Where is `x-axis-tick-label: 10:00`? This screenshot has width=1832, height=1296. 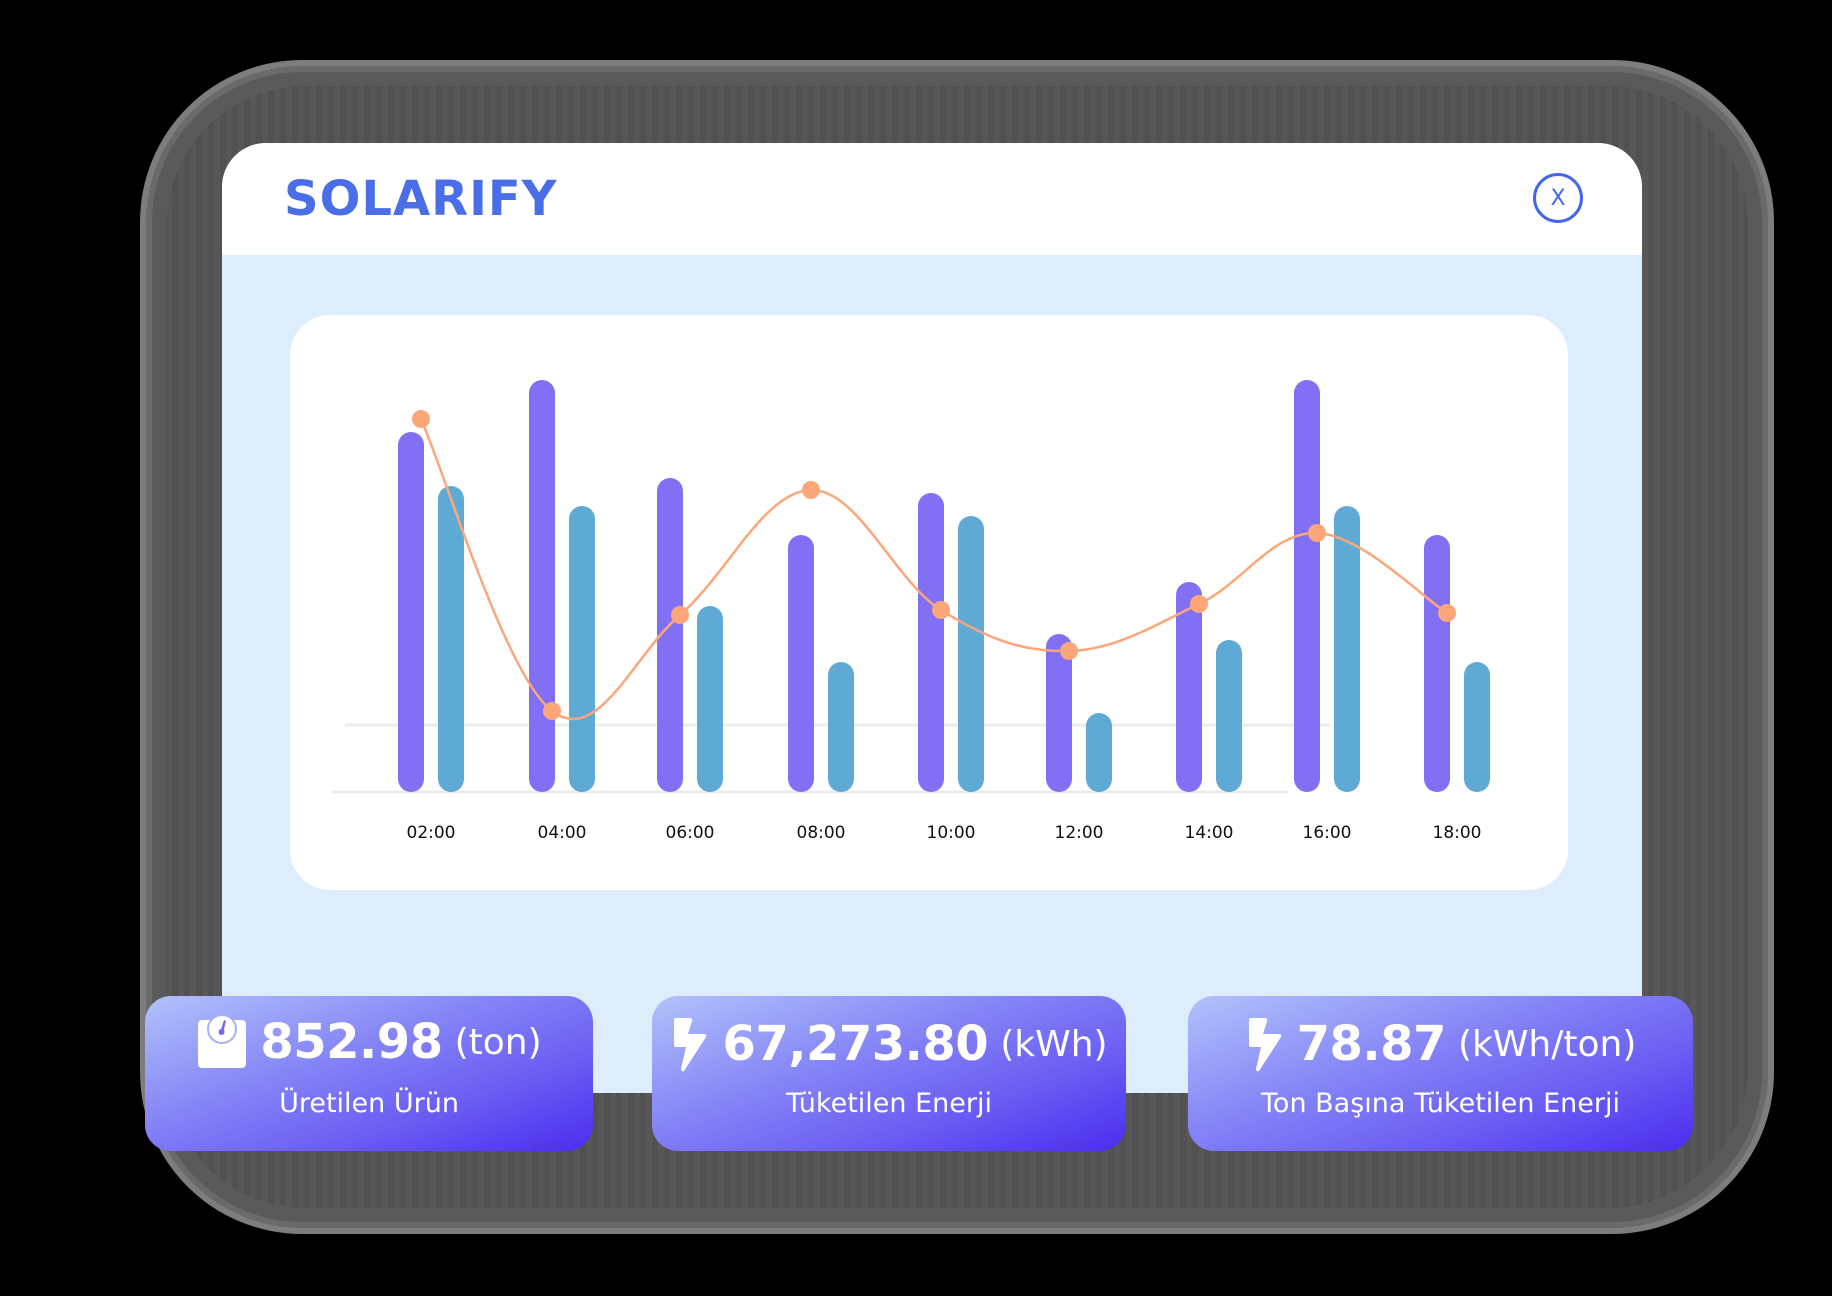 x-axis-tick-label: 10:00 is located at coordinates (951, 833).